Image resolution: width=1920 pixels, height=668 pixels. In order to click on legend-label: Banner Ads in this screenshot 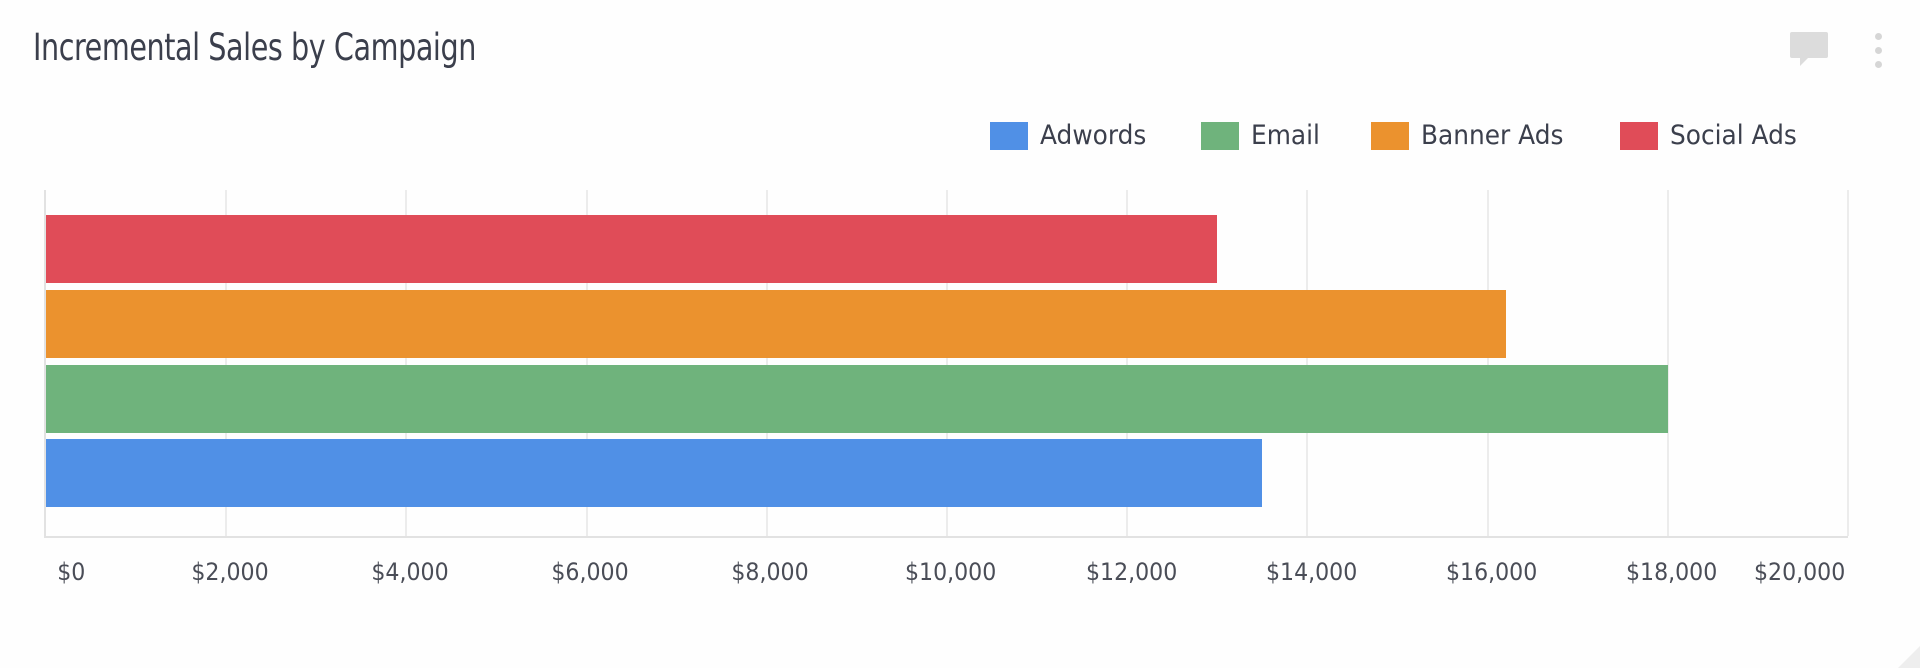, I will do `click(1491, 135)`.